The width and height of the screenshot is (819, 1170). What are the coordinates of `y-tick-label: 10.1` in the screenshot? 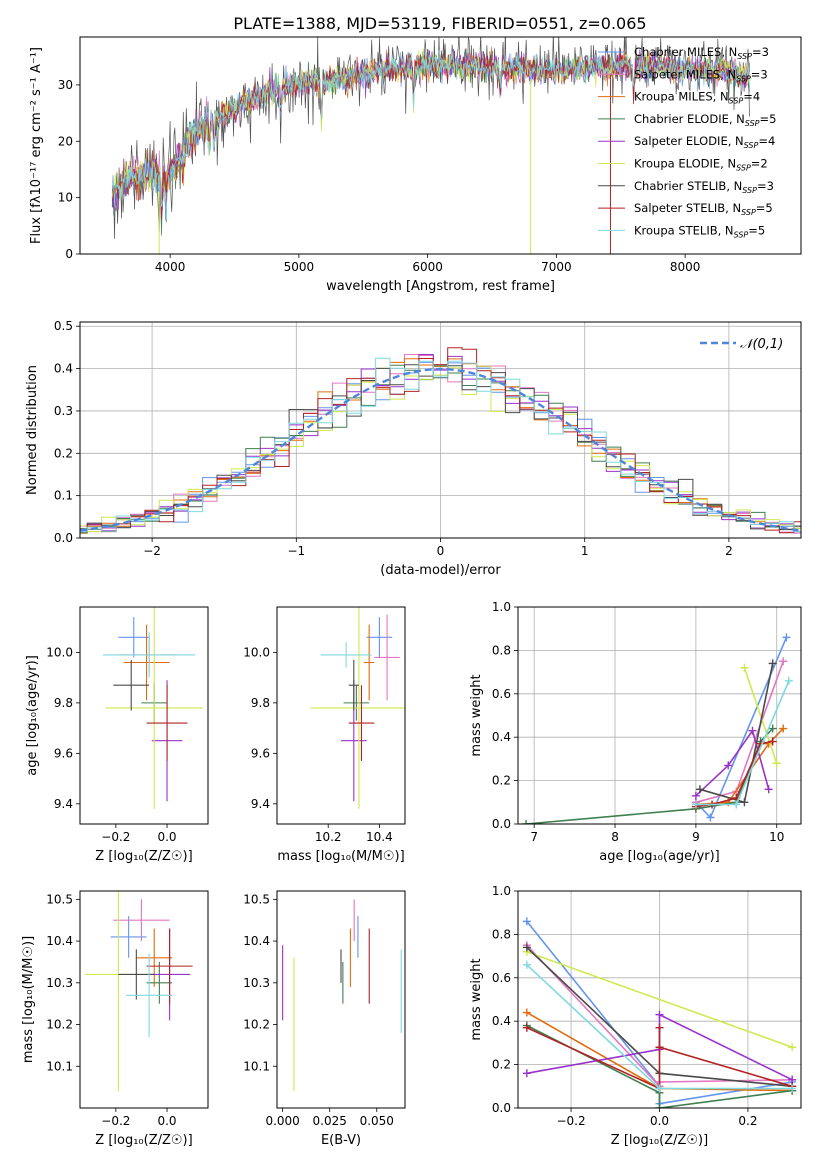 It's located at (256, 1066).